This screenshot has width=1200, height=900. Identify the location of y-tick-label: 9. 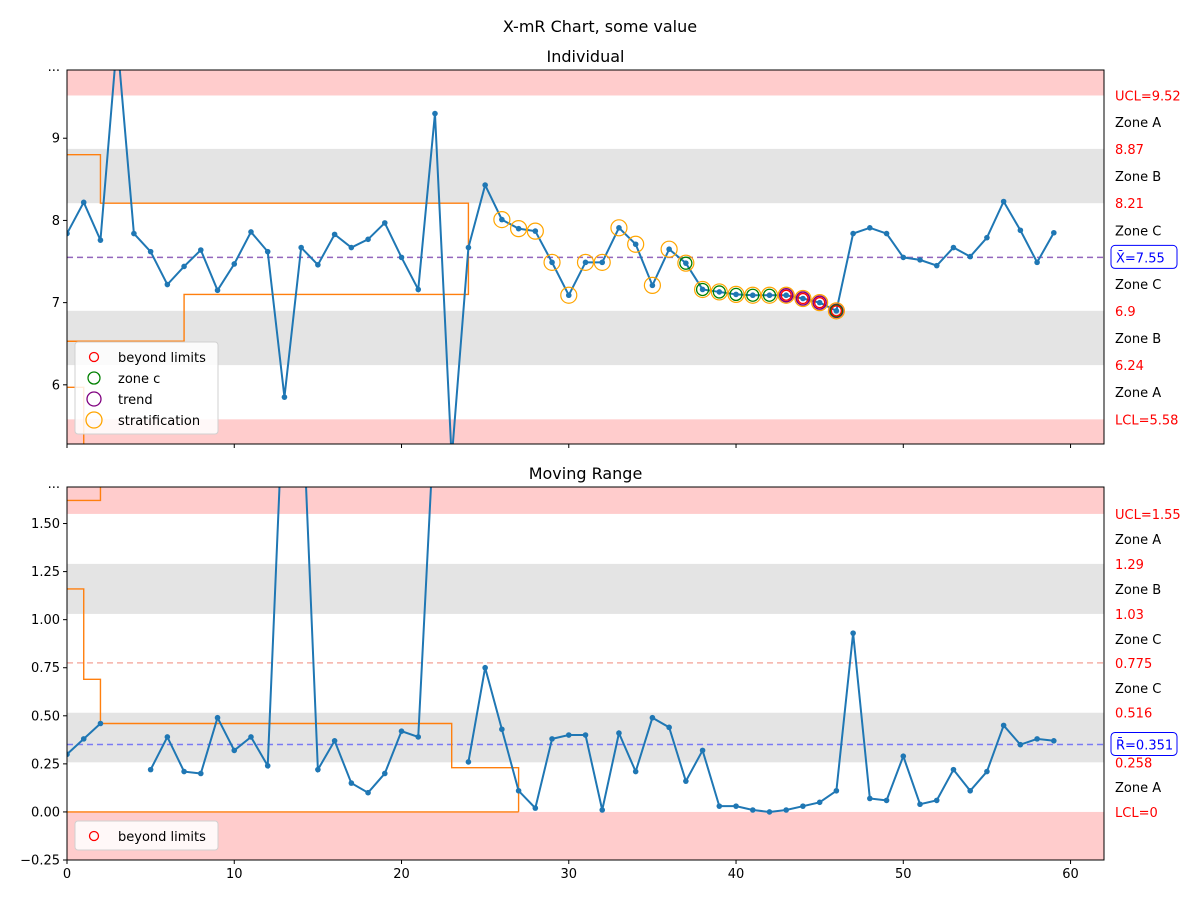
(56, 139).